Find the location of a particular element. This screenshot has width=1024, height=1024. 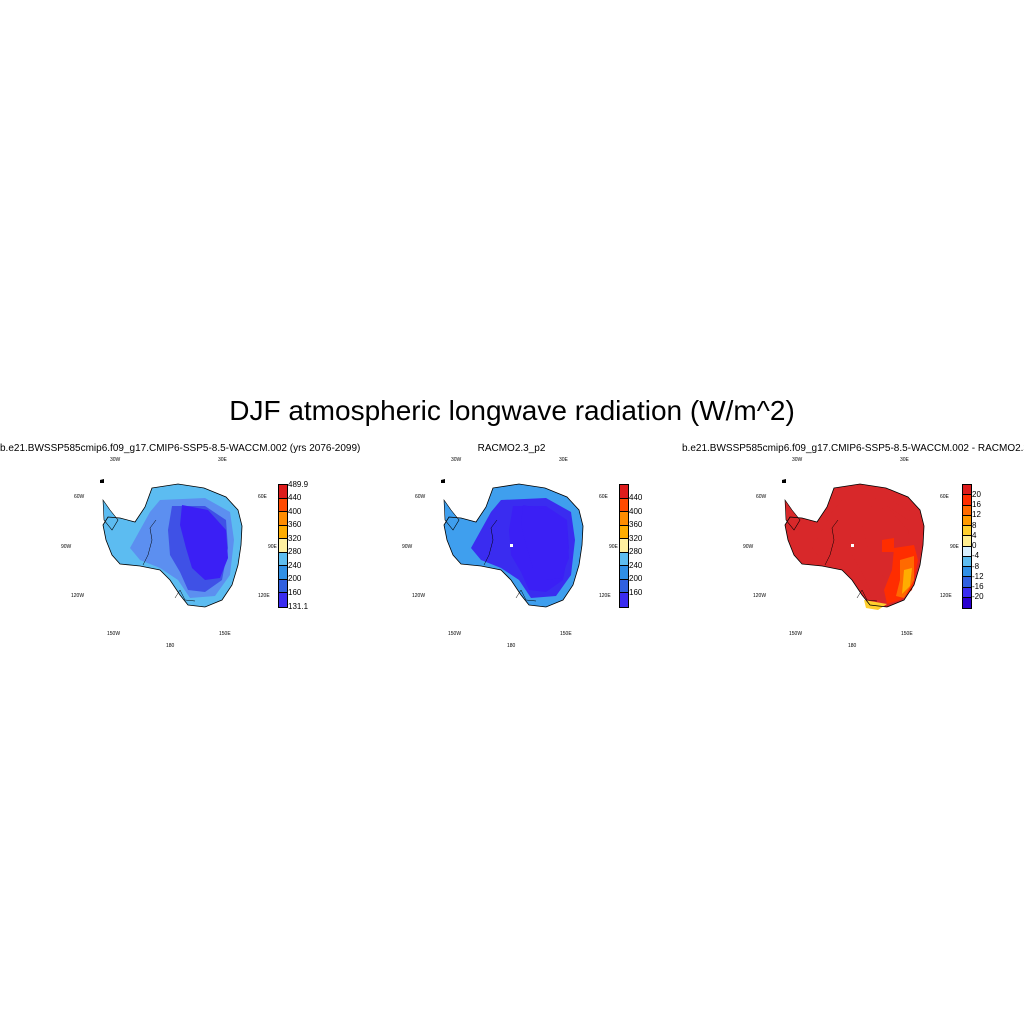

colorbar-label: -16 is located at coordinates (978, 586).